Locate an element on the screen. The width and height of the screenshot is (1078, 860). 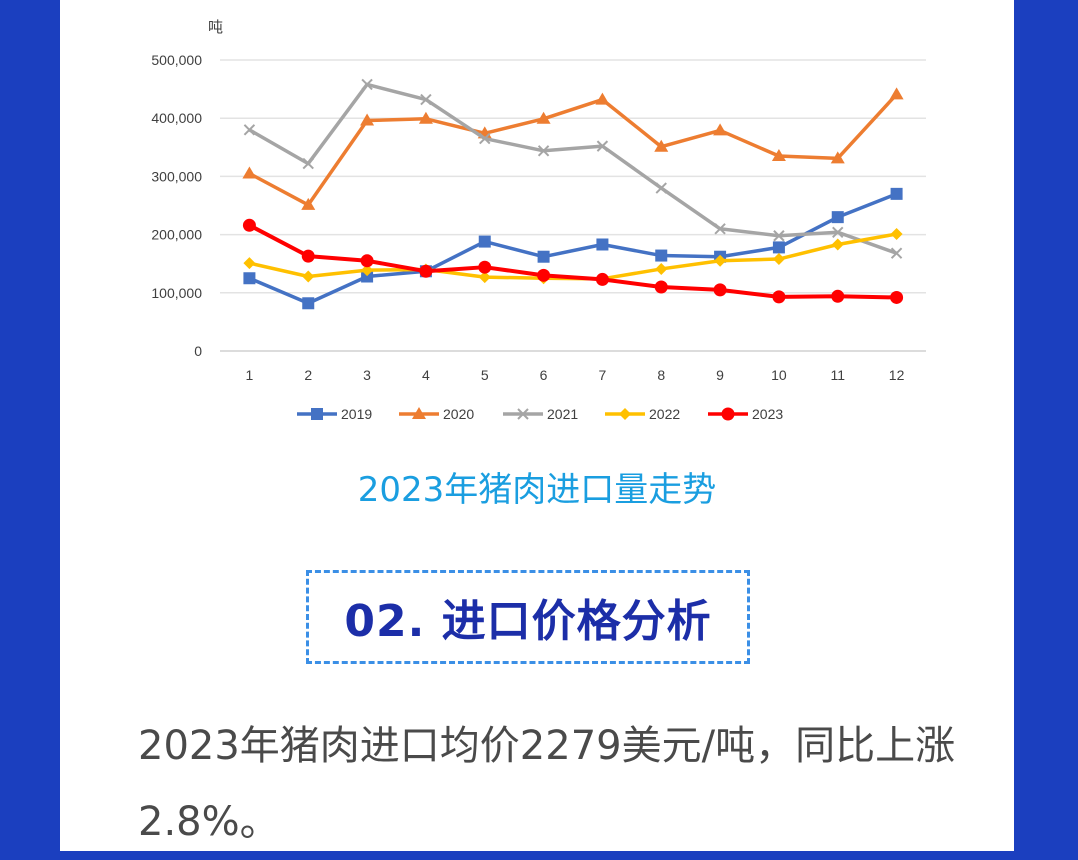
legend-item-2020: 2020 is located at coordinates (436, 414).